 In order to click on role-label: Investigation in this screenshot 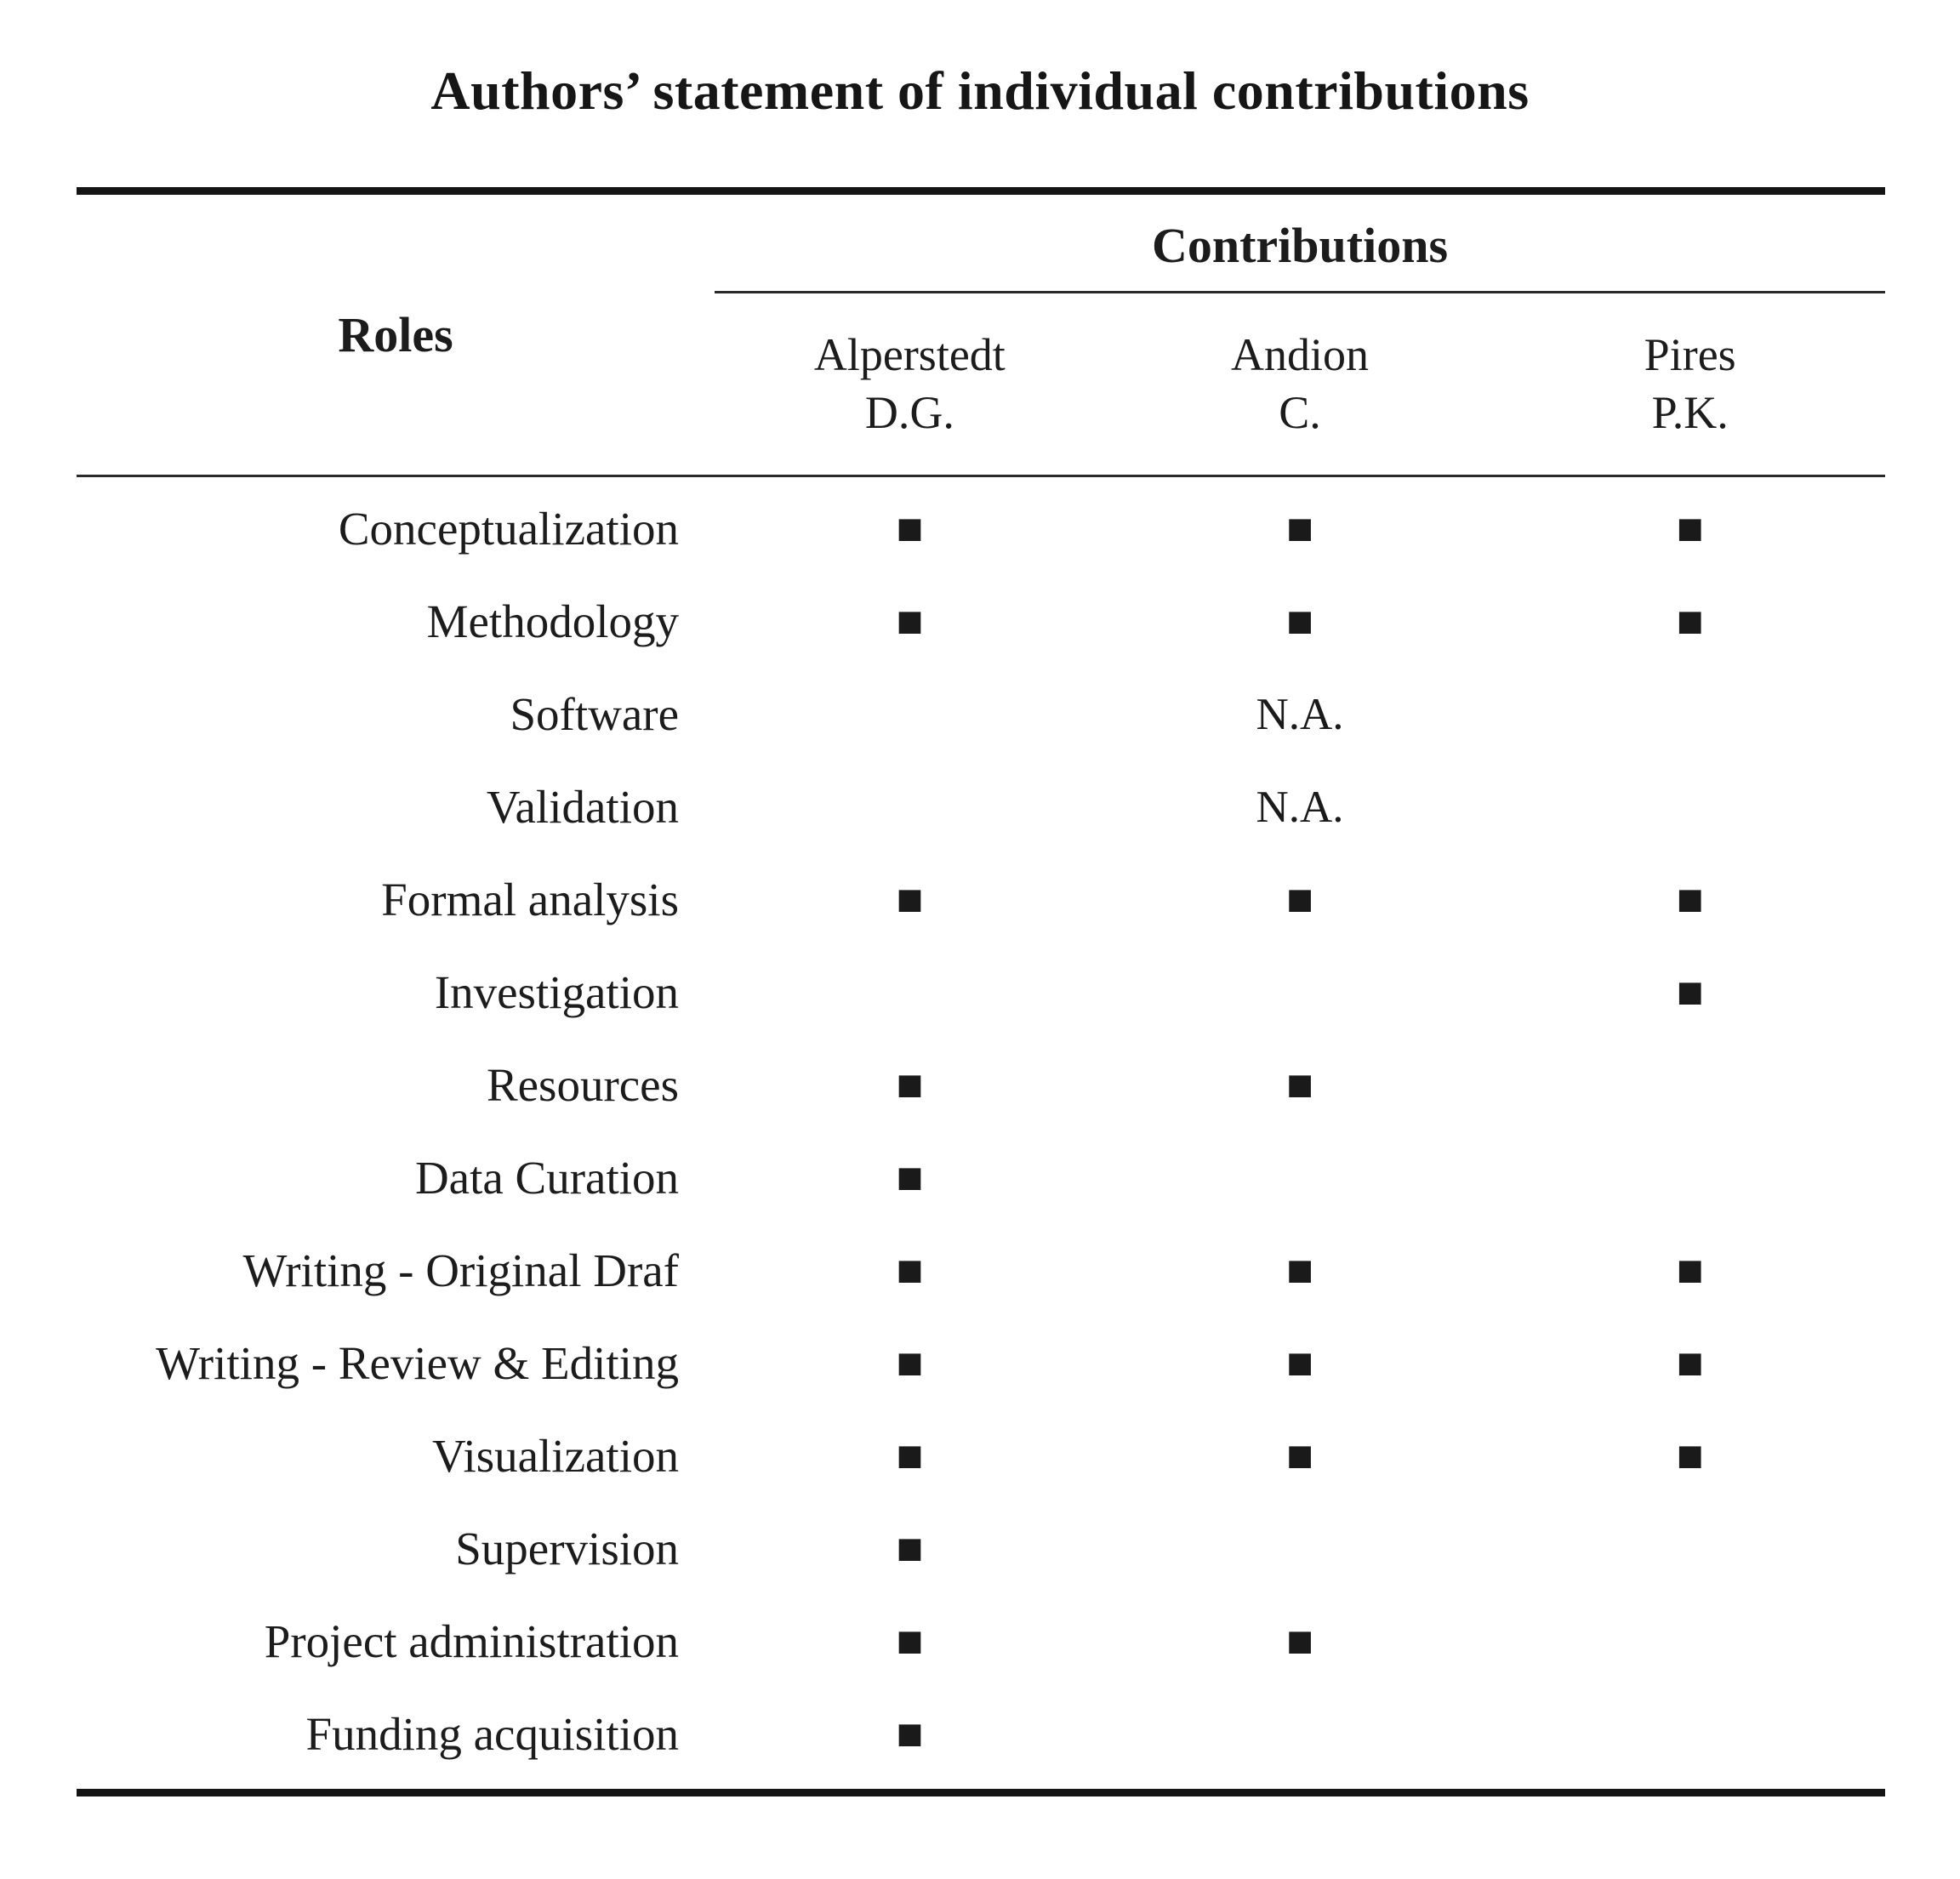, I will do `click(556, 992)`.